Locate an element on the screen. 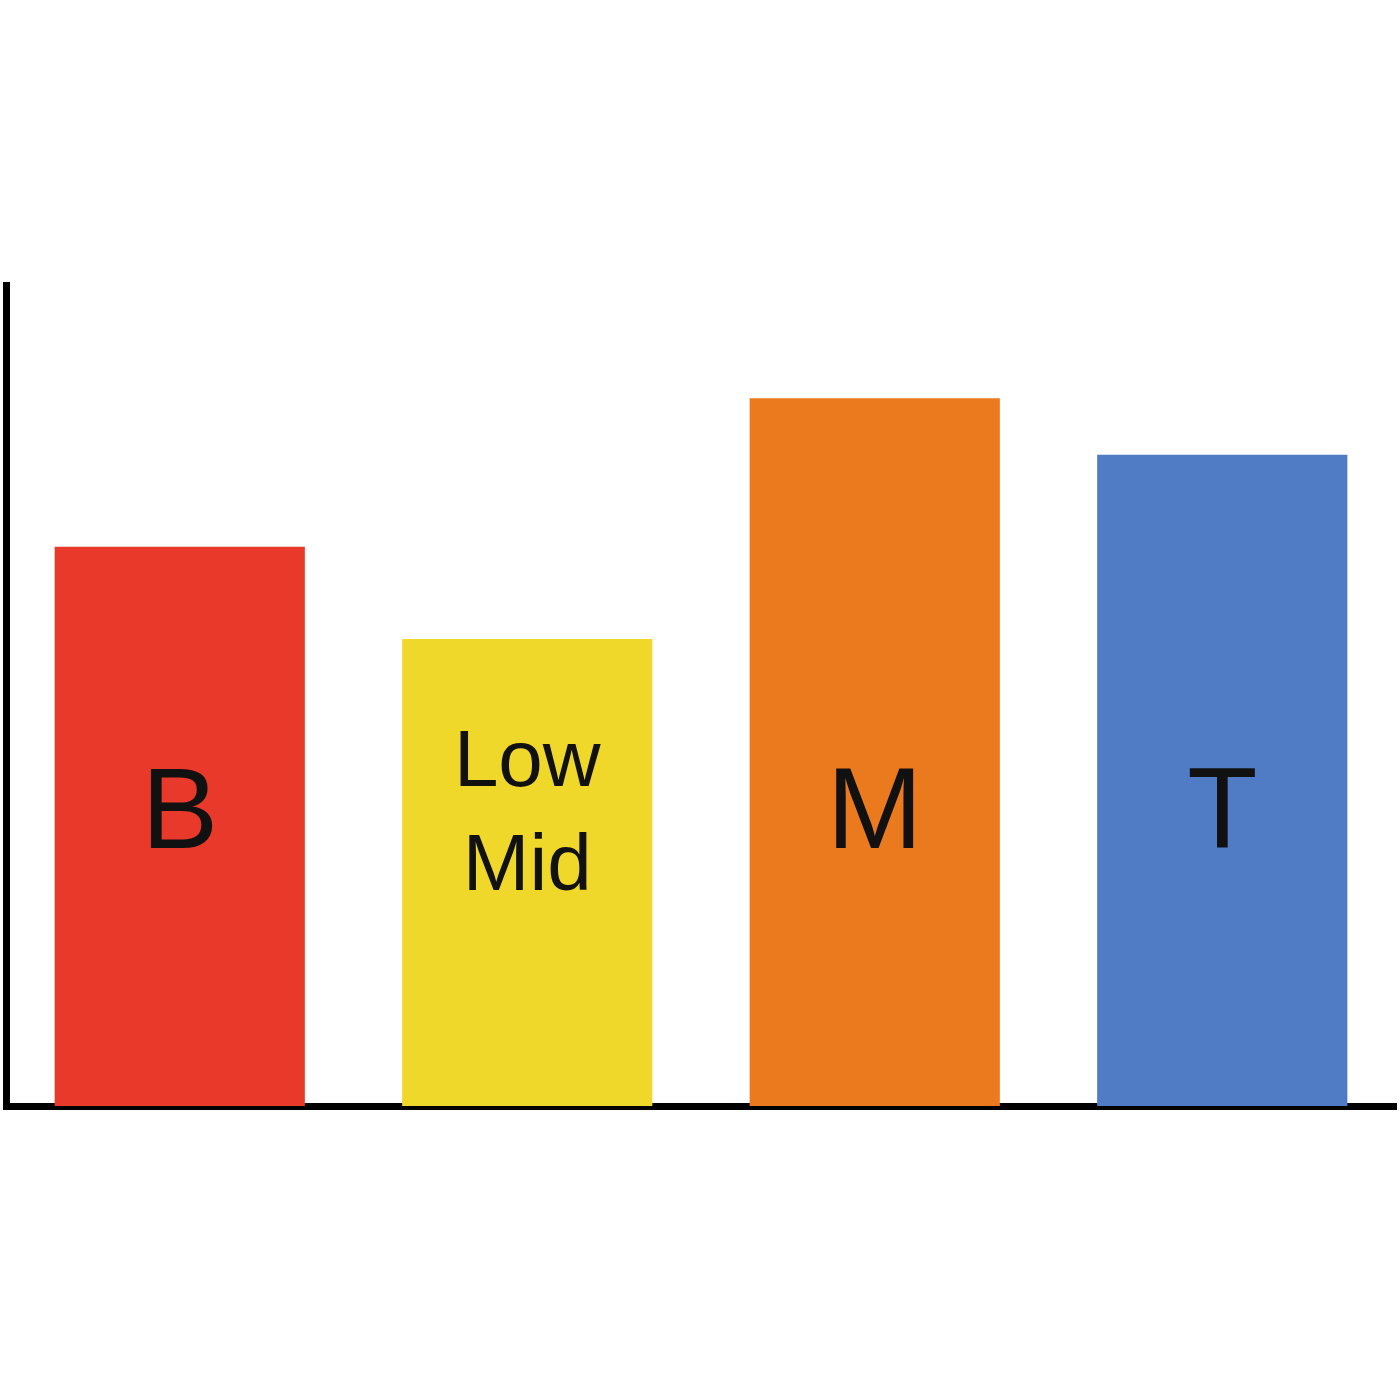  x-tick-label: M is located at coordinates (874, 807).